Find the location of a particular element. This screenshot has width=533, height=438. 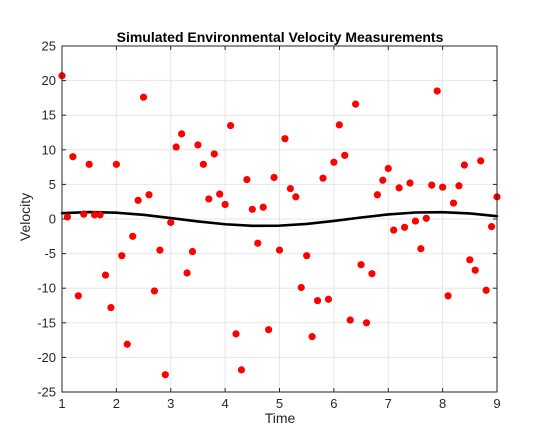

y-tick-label: 25 is located at coordinates (49, 46).